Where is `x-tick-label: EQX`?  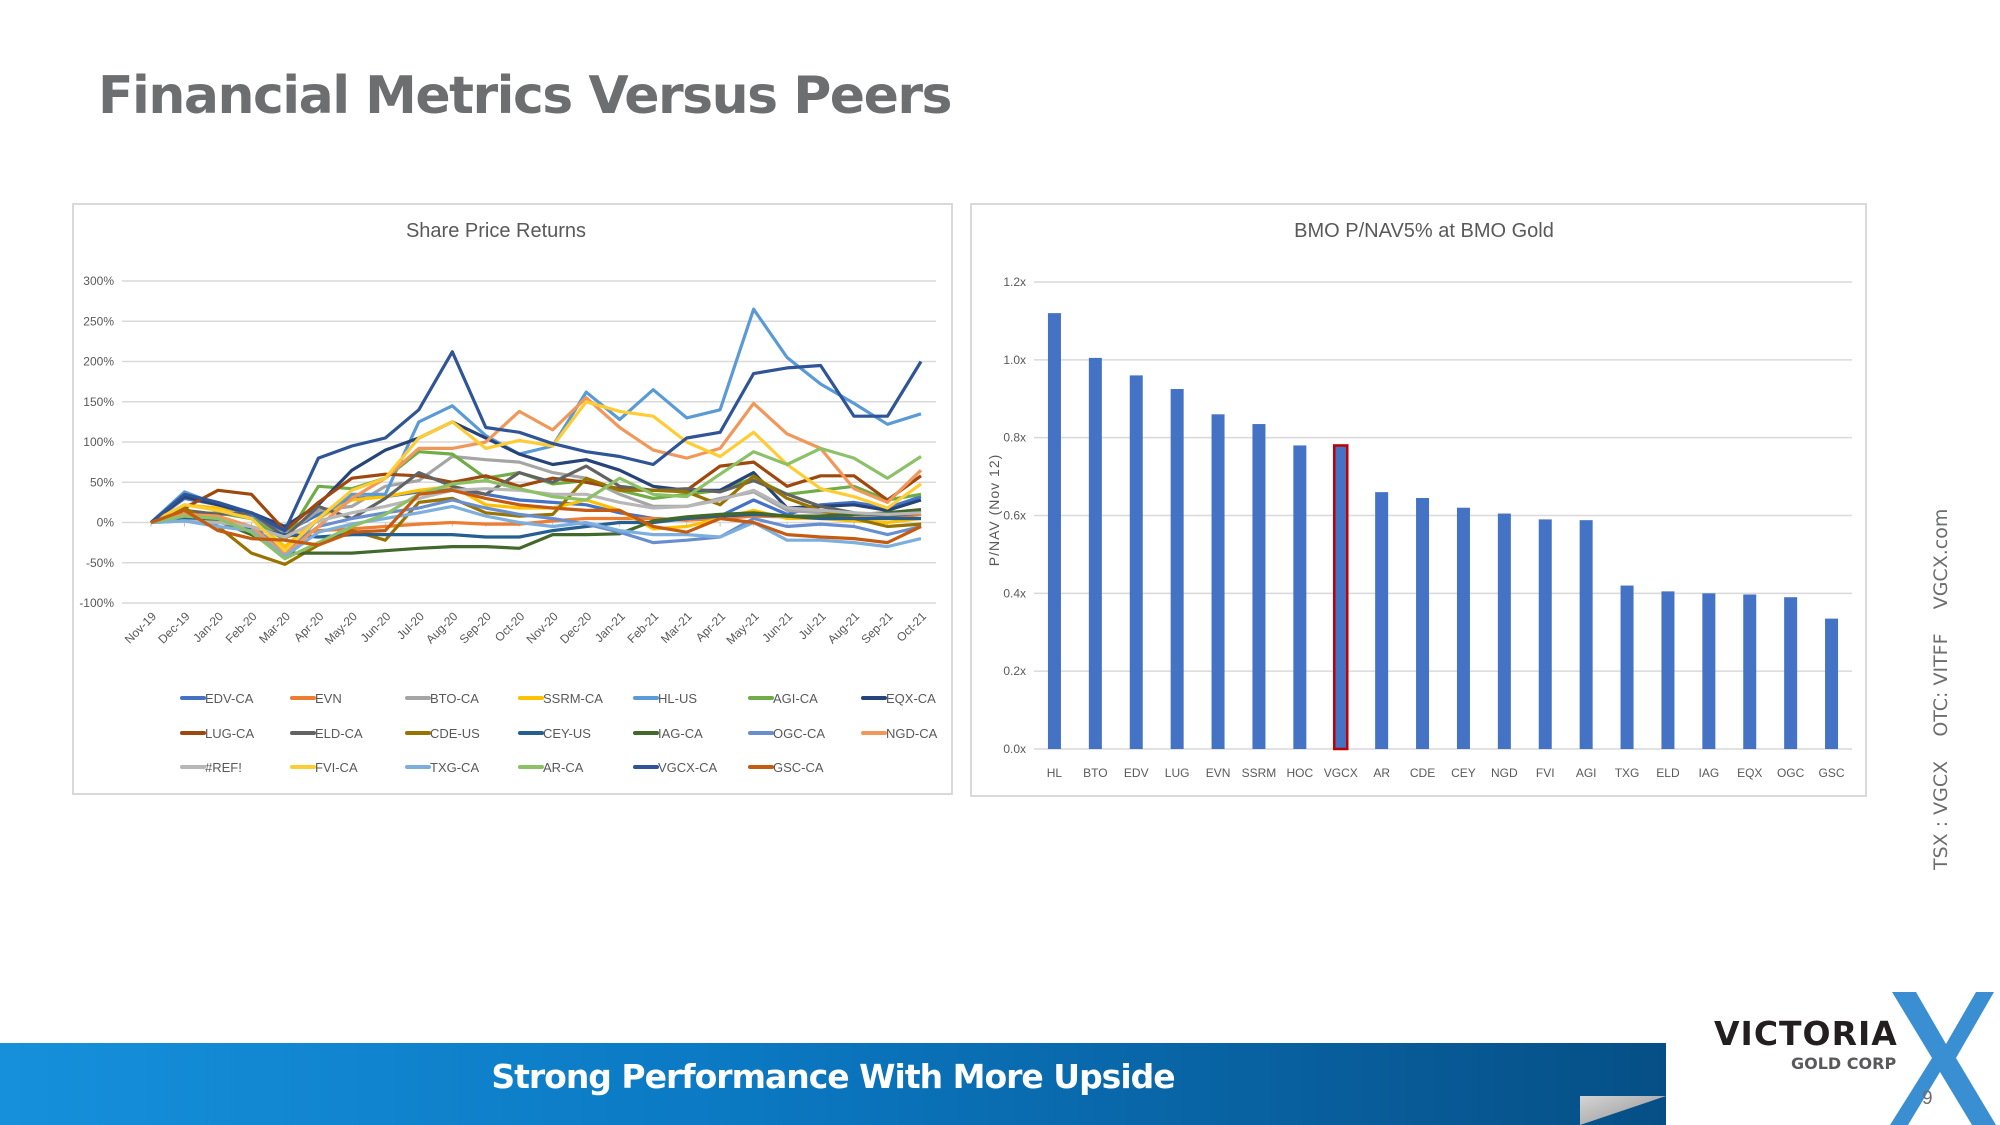 x-tick-label: EQX is located at coordinates (1749, 773).